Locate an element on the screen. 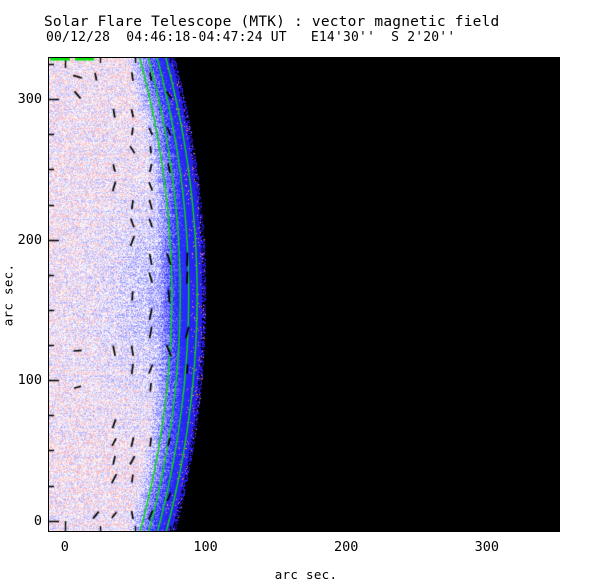 The height and width of the screenshot is (585, 612). x-axis-label: arc sec. is located at coordinates (306, 574).